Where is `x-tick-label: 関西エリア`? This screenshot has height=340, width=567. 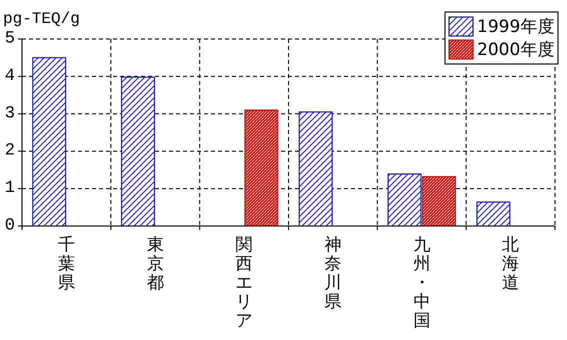 x-tick-label: 関西エリア is located at coordinates (244, 283).